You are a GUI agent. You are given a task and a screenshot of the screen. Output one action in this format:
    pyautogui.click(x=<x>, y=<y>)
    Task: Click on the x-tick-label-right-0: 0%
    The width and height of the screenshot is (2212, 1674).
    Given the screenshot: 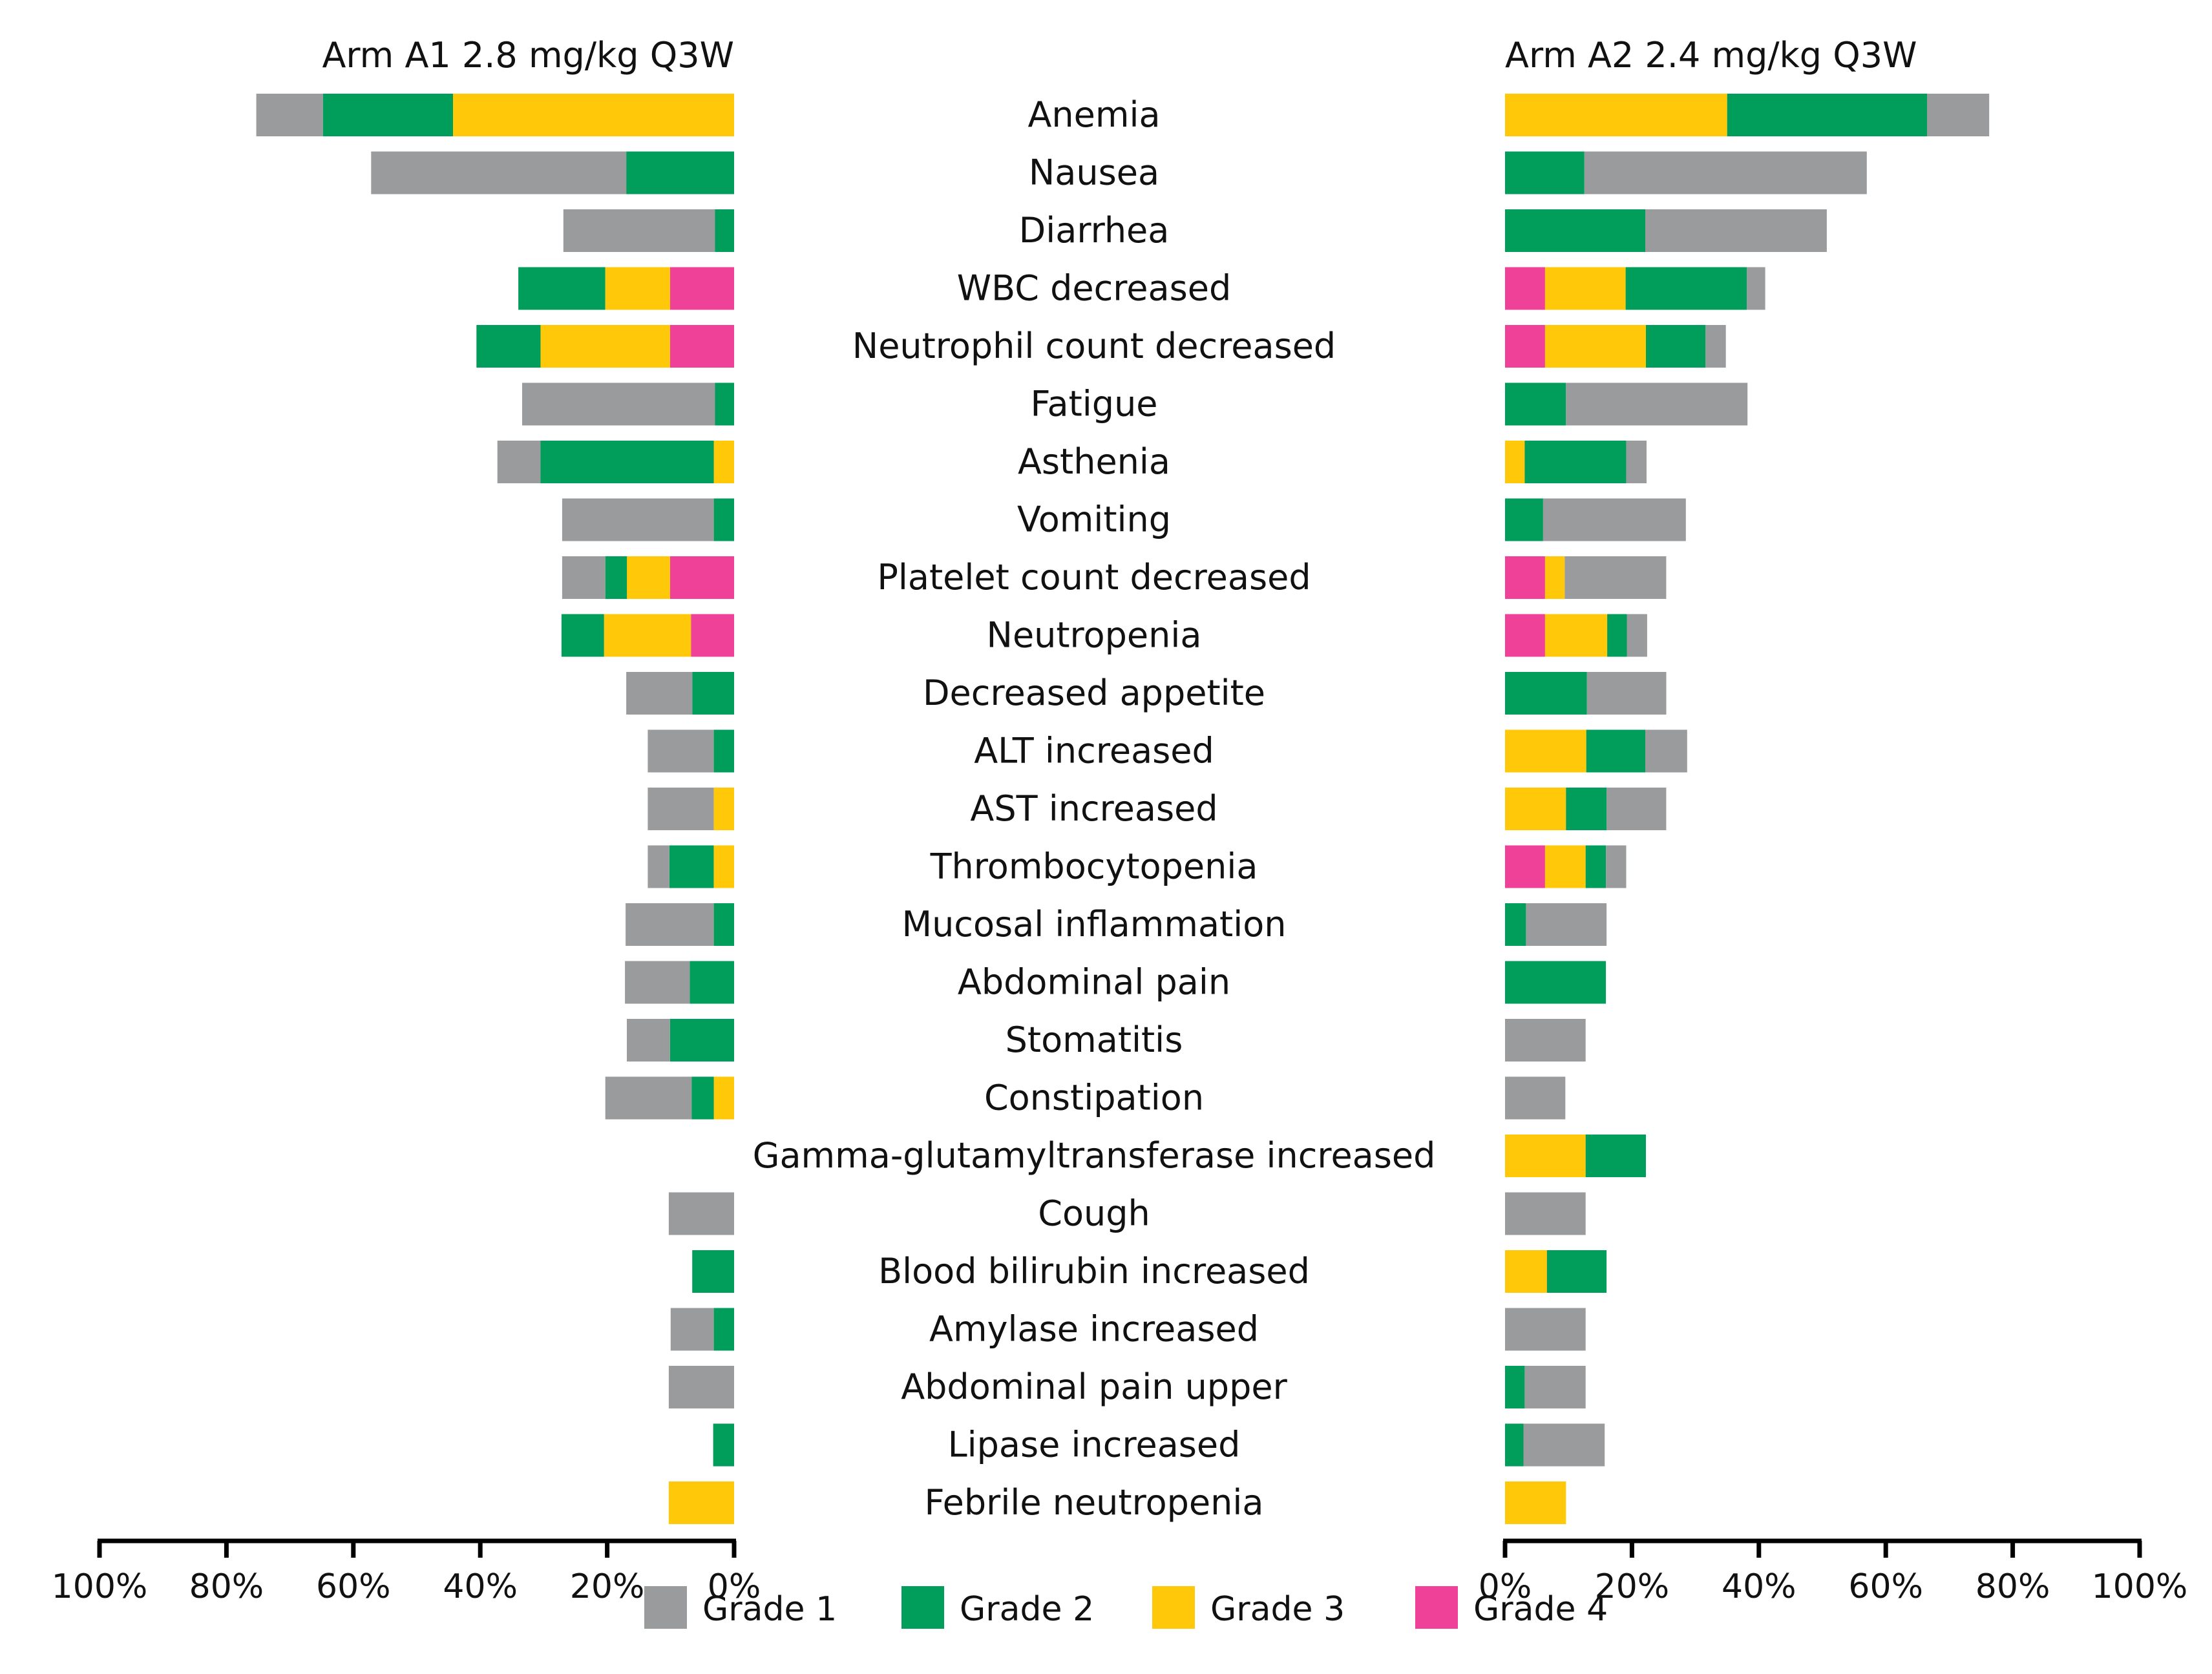 What is the action you would take?
    pyautogui.click(x=1505, y=1586)
    